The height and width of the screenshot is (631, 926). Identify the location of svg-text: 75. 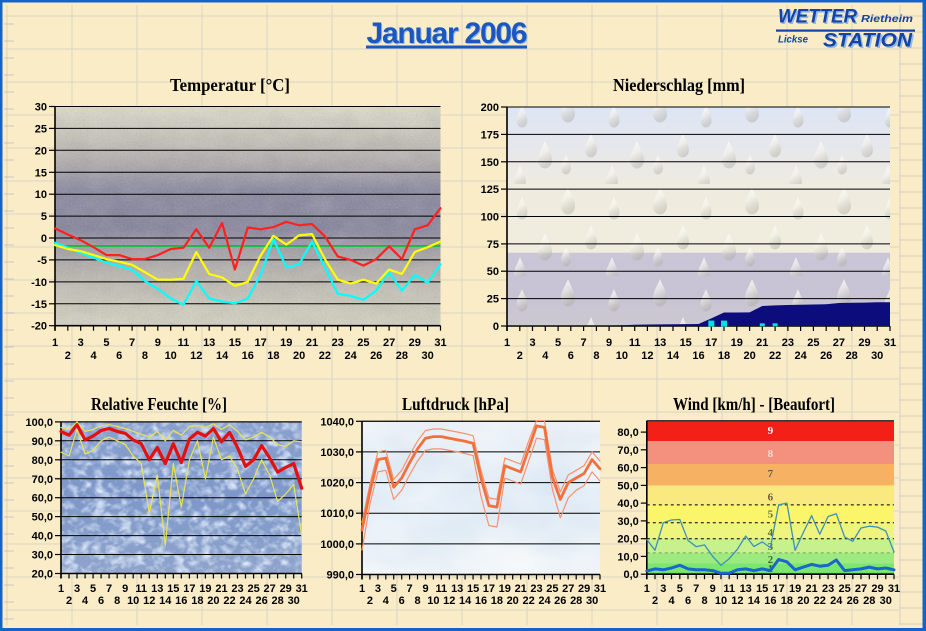
(493, 245).